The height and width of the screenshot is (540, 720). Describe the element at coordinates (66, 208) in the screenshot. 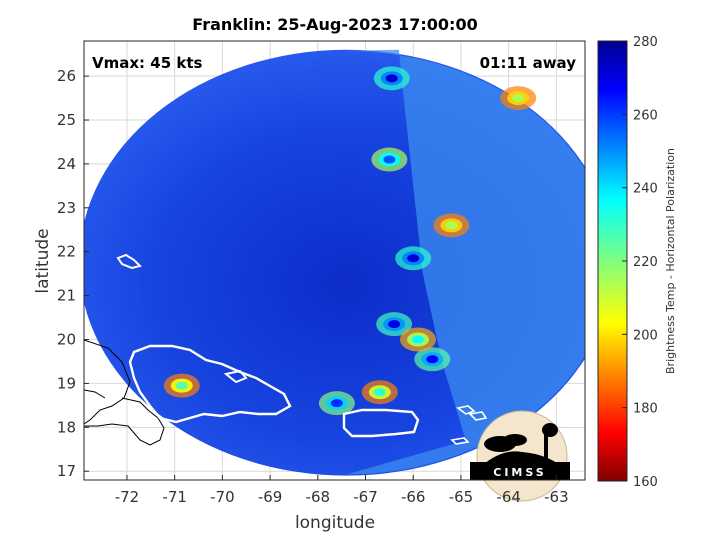

I see `y-tick-label: 23` at that location.